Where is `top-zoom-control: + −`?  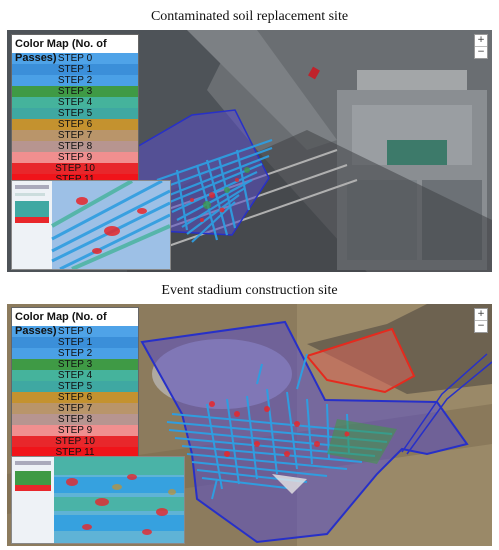 top-zoom-control: + − is located at coordinates (481, 46).